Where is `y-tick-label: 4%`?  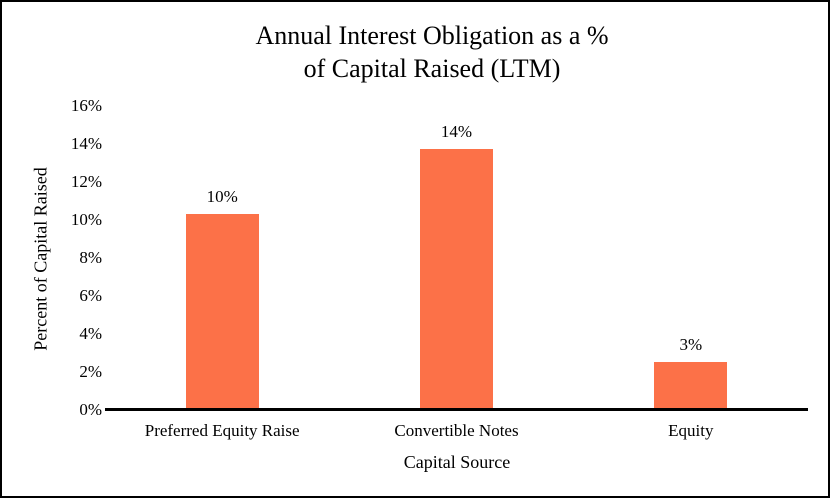
y-tick-label: 4% is located at coordinates (90, 333).